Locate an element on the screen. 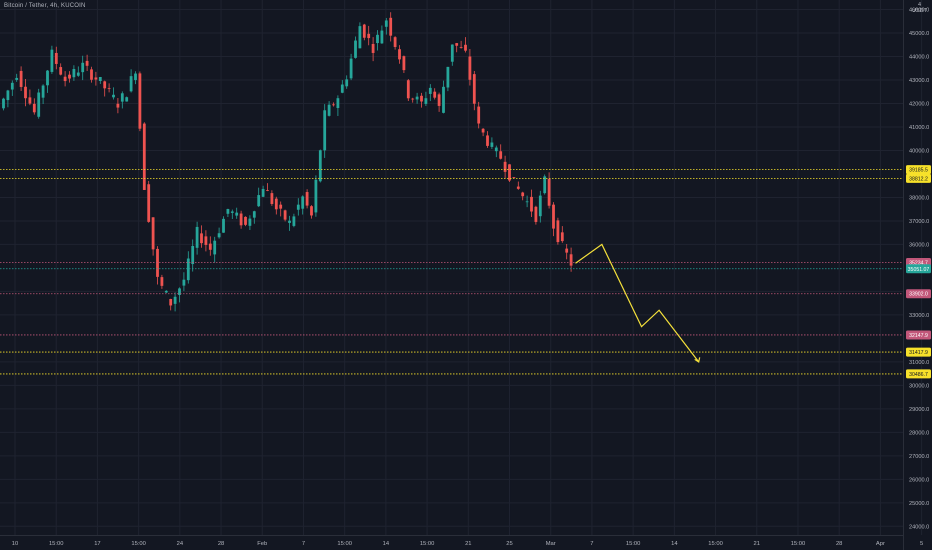  level-price-label: 32147.9 is located at coordinates (918, 336).